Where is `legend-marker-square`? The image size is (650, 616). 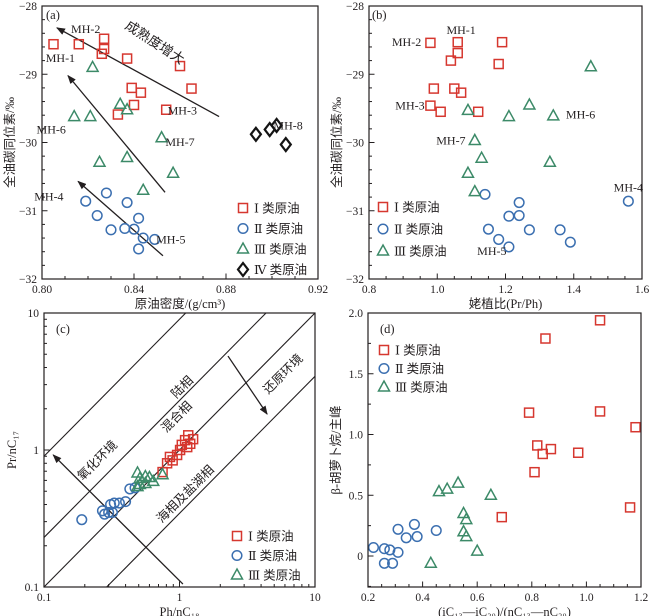 legend-marker-square is located at coordinates (383, 207).